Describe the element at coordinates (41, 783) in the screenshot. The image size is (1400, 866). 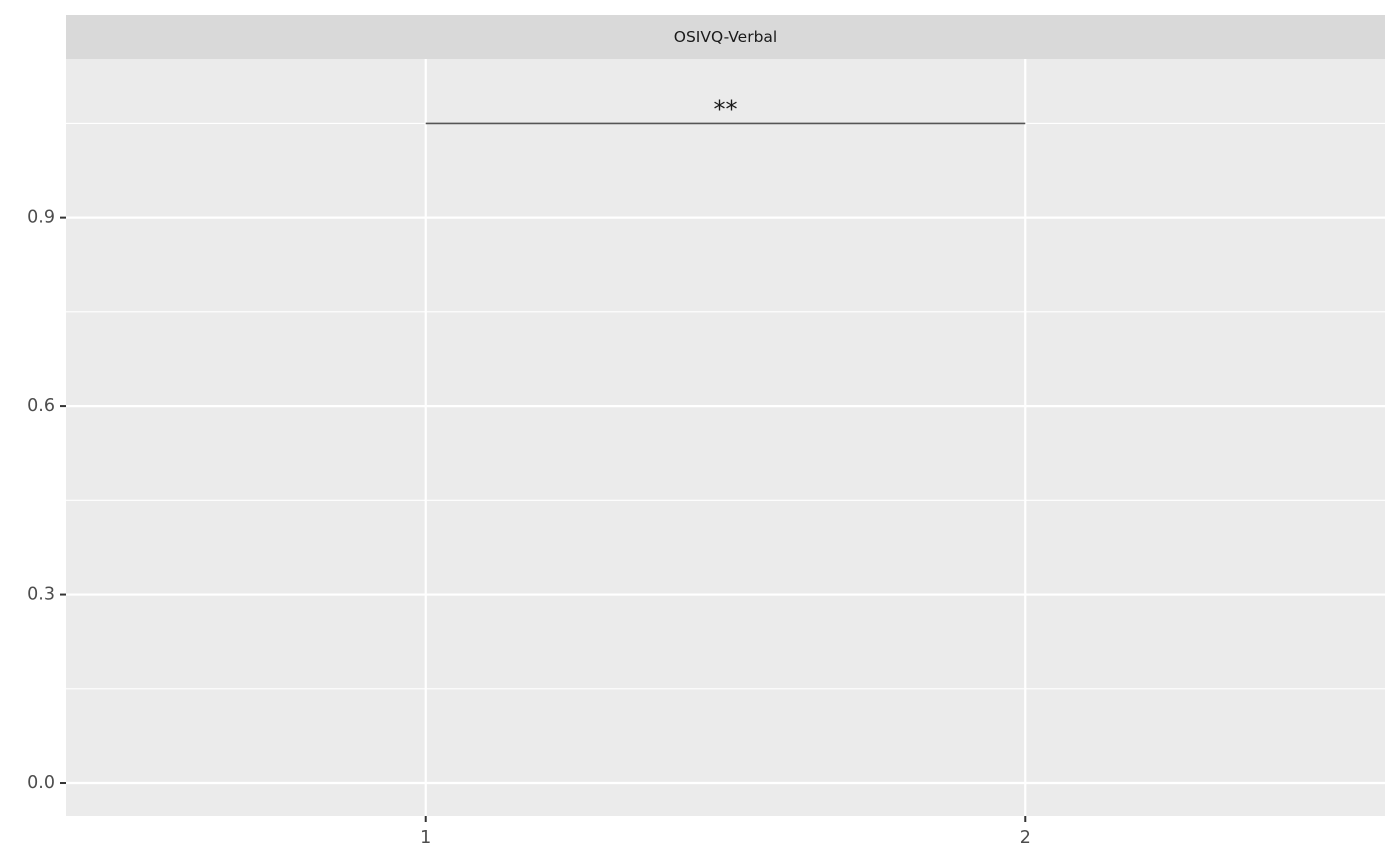
I see `y-tick-label: 0.0` at that location.